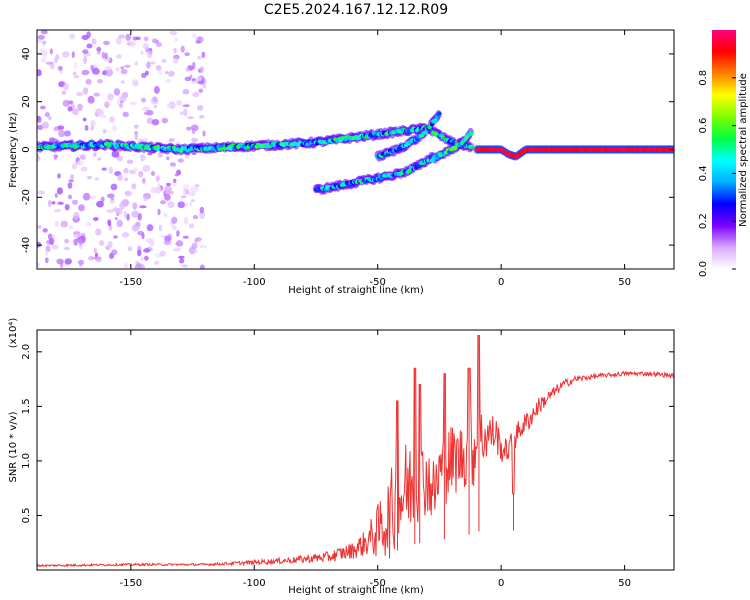 This screenshot has width=750, height=600. Describe the element at coordinates (13, 333) in the screenshot. I see `snr-y-scale-label: (x10⁴)` at that location.